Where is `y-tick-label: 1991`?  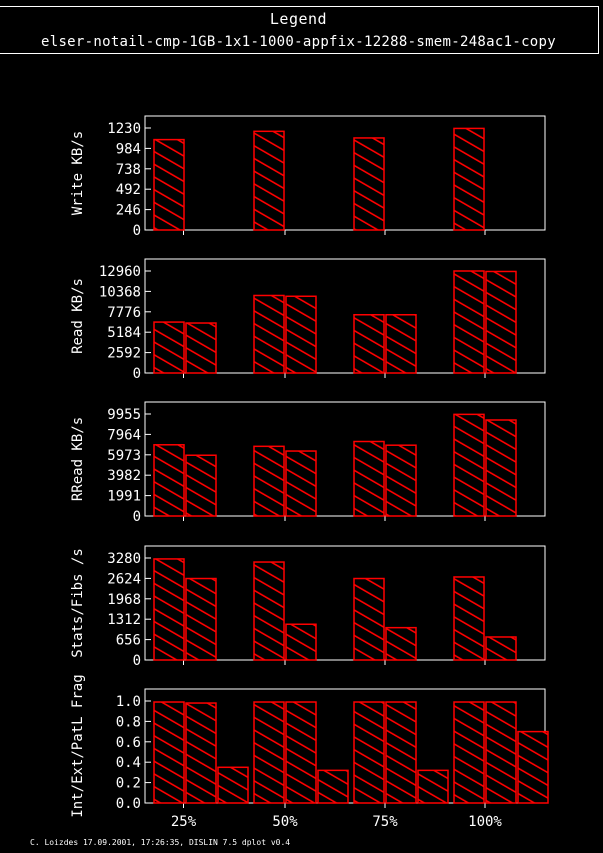 y-tick-label: 1991 is located at coordinates (124, 497).